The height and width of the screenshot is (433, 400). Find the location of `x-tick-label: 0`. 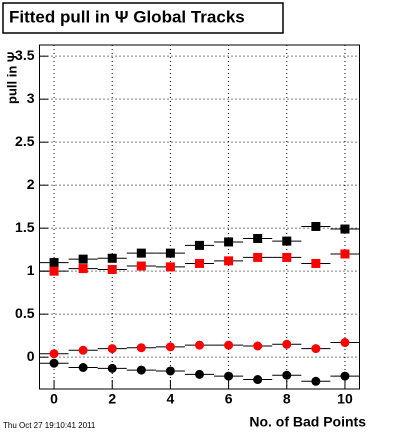

x-tick-label: 0 is located at coordinates (54, 399).